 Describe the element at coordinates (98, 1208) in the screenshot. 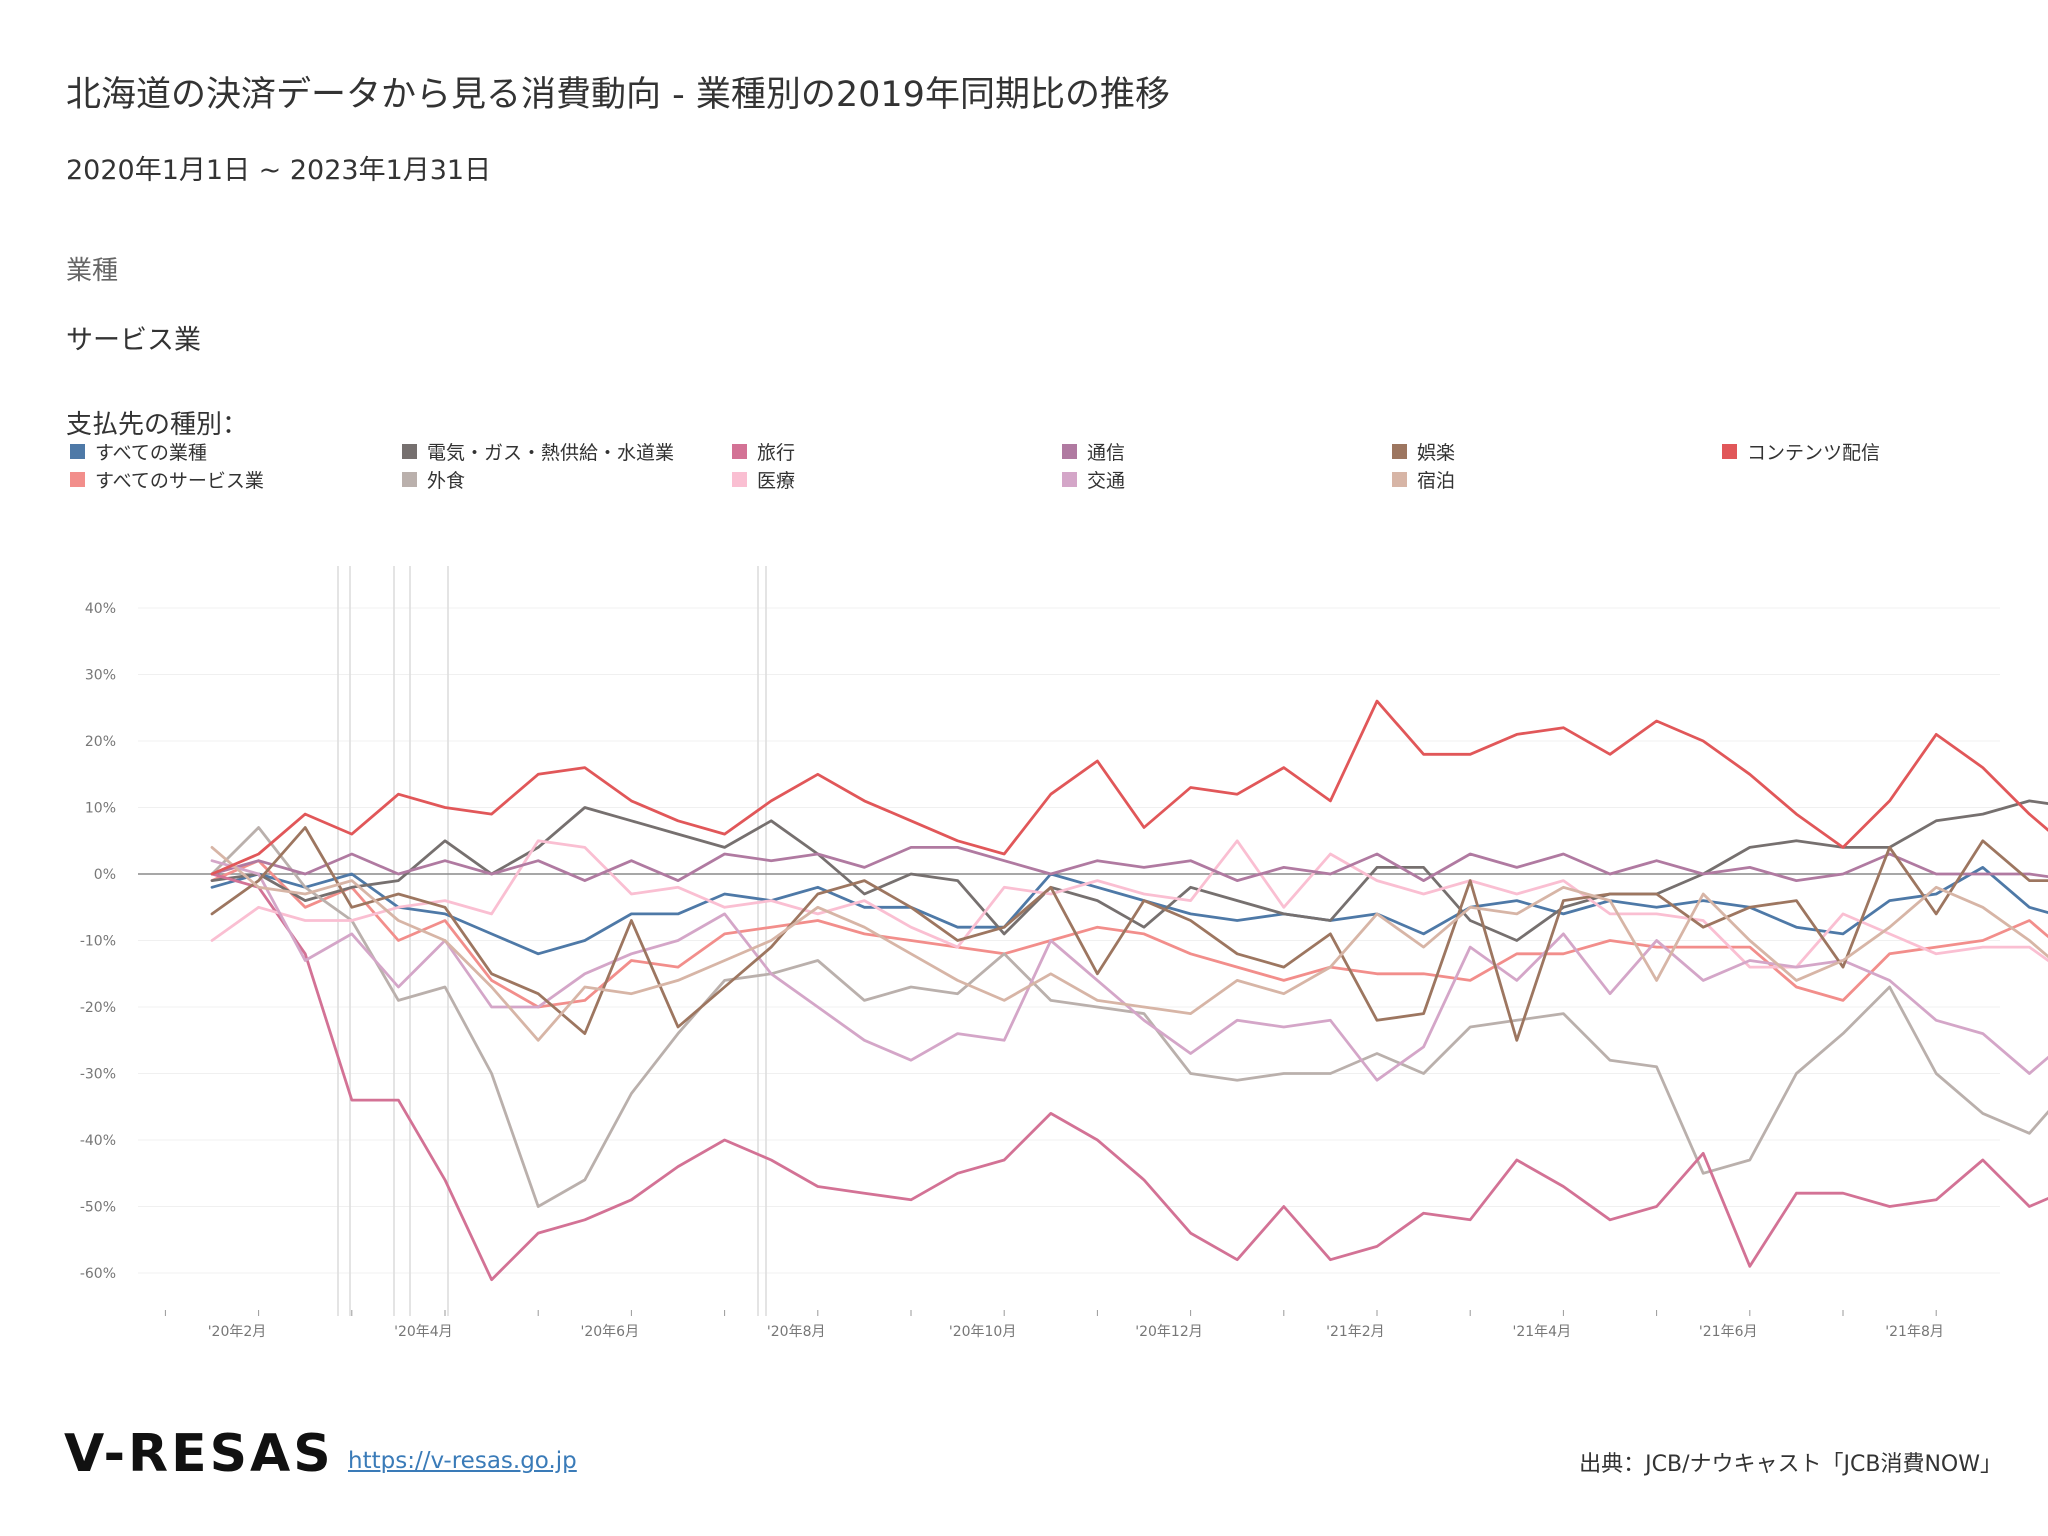

I see `y-tick-label: -50%` at that location.